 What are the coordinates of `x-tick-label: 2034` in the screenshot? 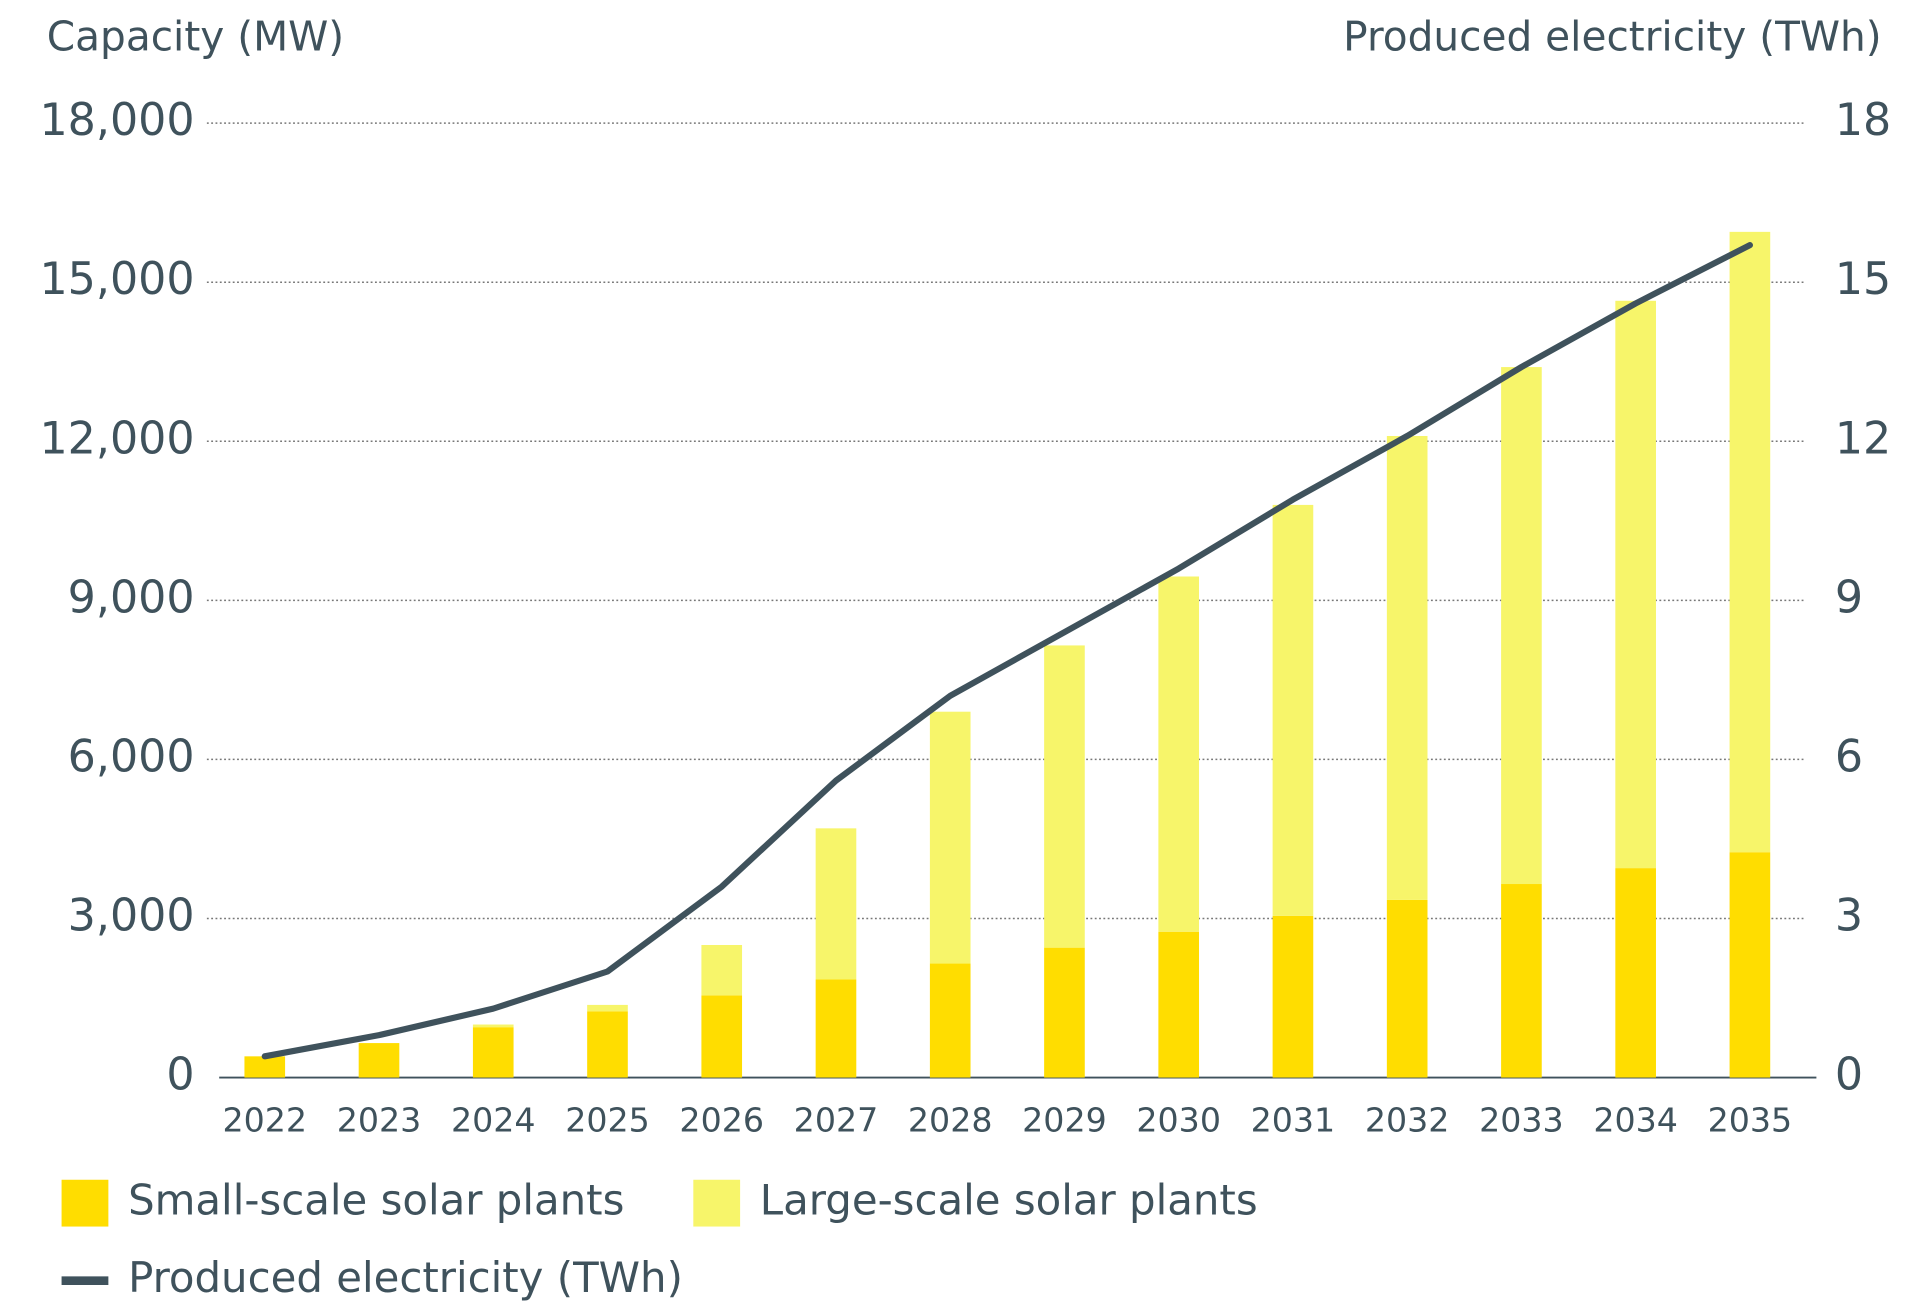 It's located at (1635, 1119).